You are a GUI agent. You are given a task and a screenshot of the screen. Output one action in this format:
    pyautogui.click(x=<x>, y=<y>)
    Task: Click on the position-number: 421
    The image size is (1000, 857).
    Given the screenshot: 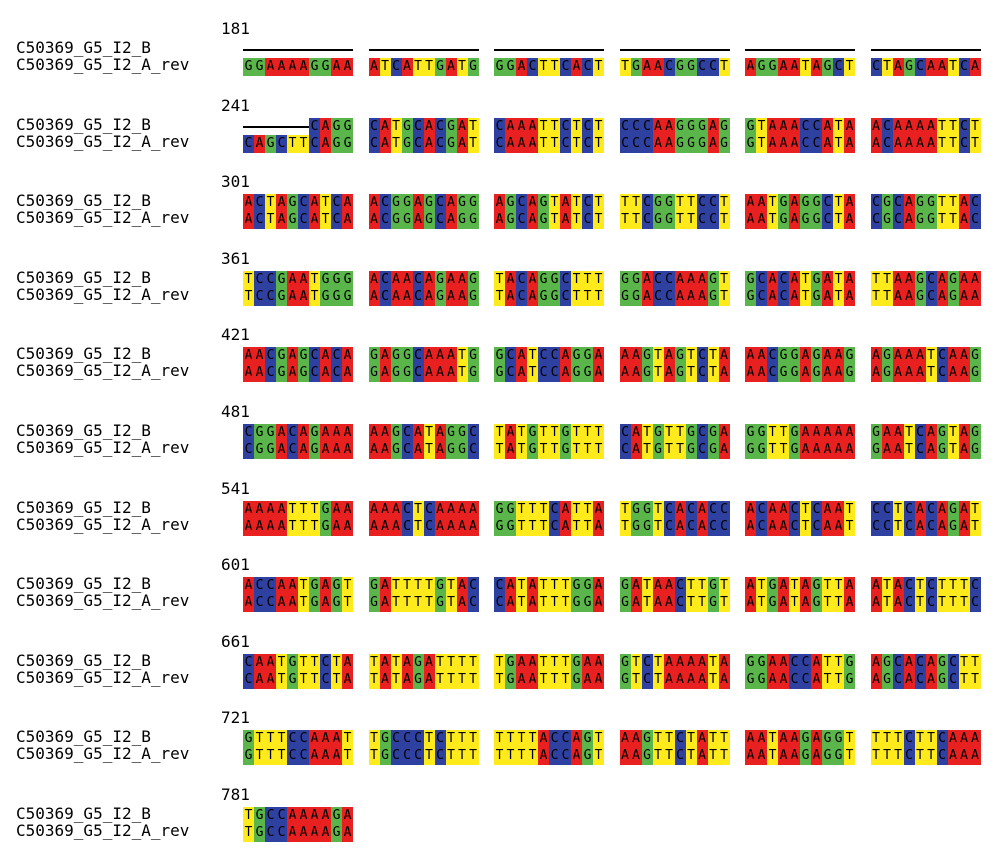 What is the action you would take?
    pyautogui.click(x=235, y=335)
    